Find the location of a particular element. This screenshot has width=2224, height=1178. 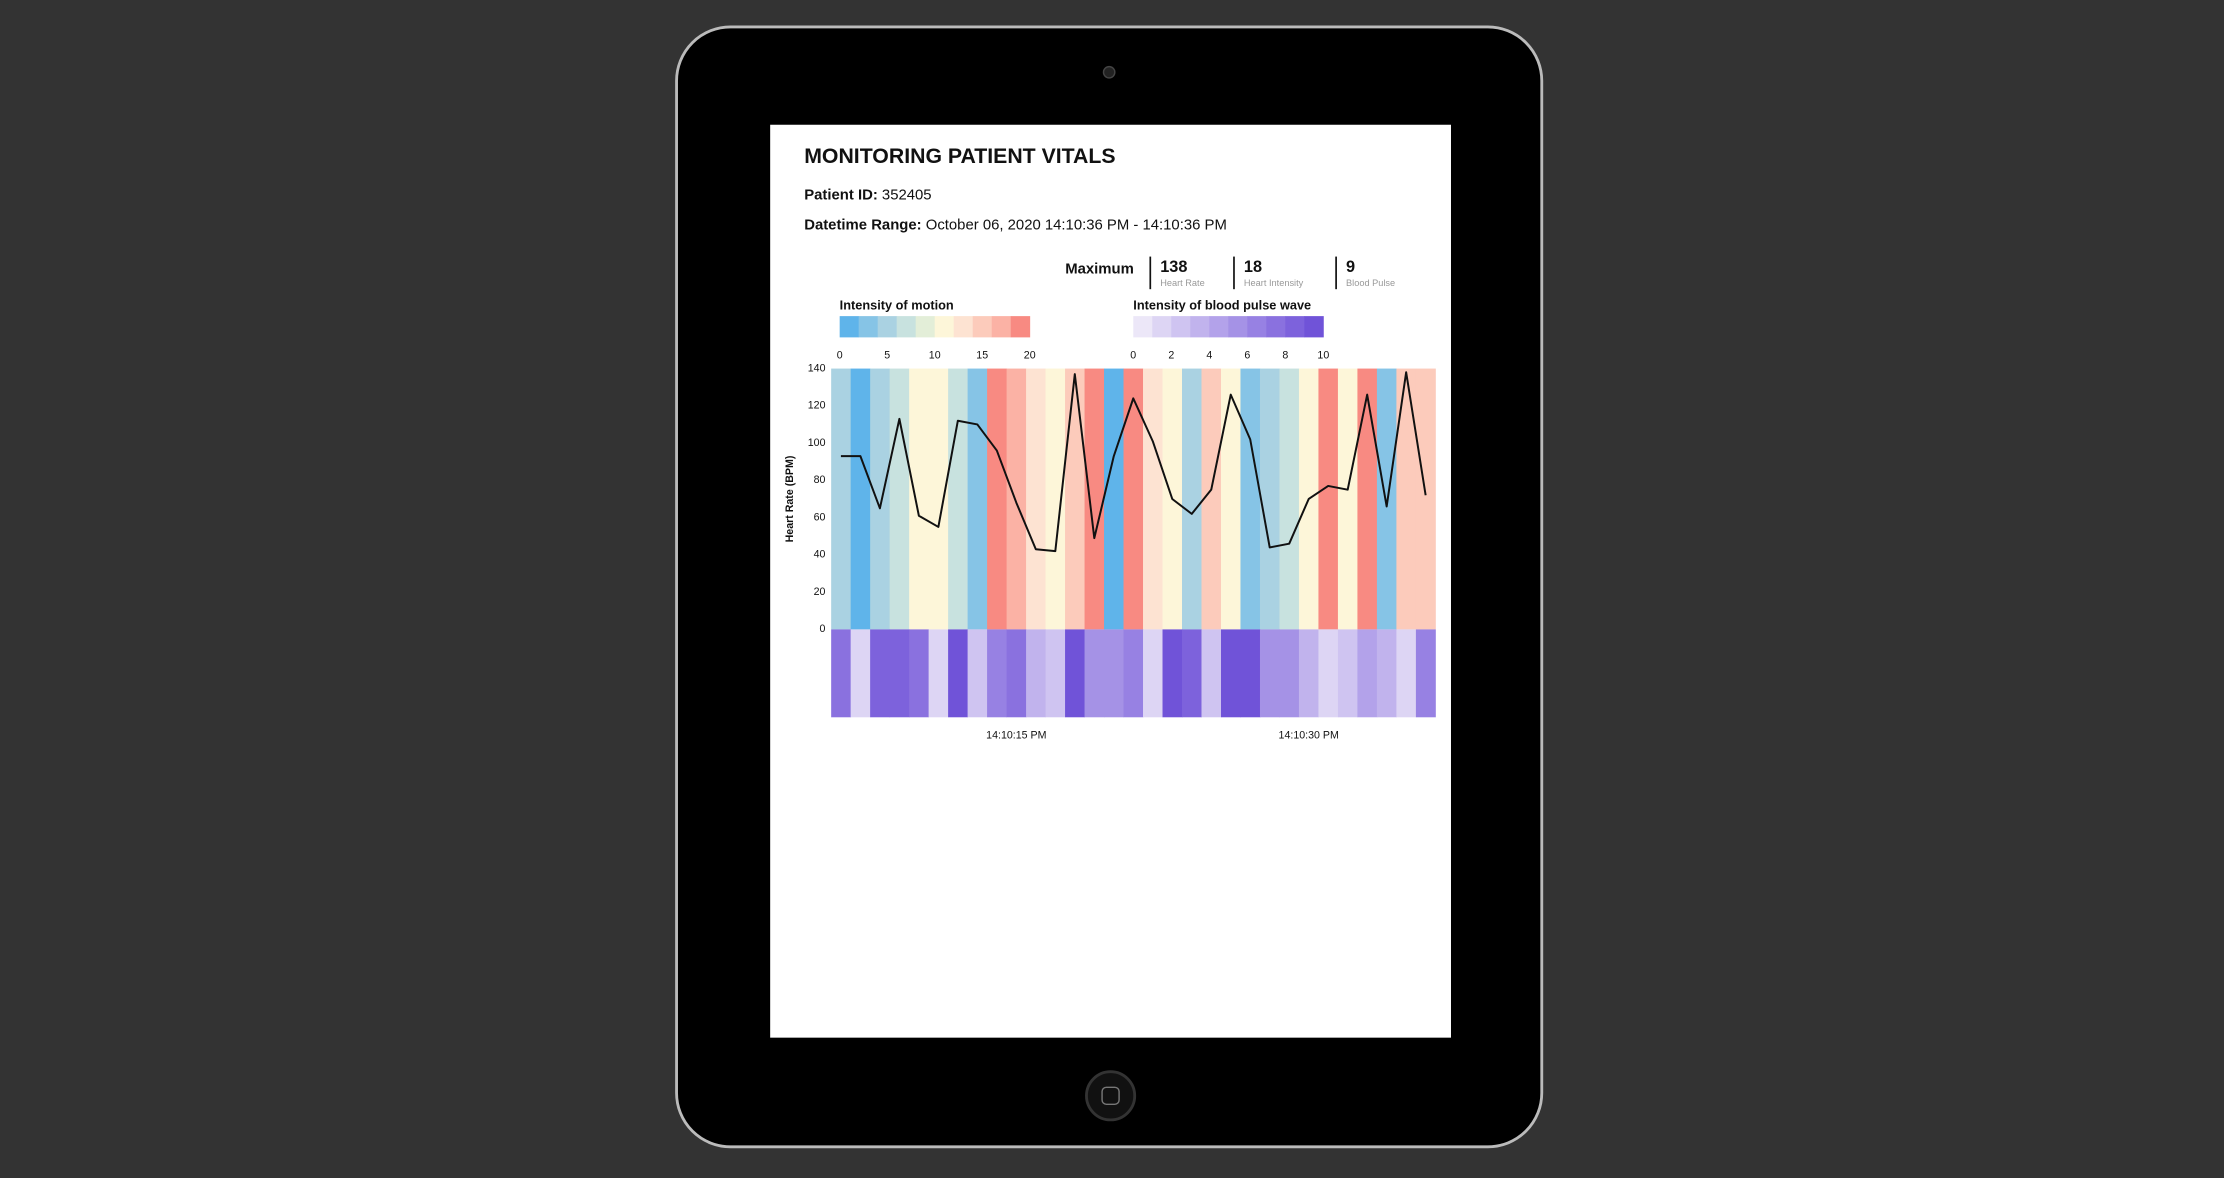

summary-label: Blood Pulse is located at coordinates (1370, 283).